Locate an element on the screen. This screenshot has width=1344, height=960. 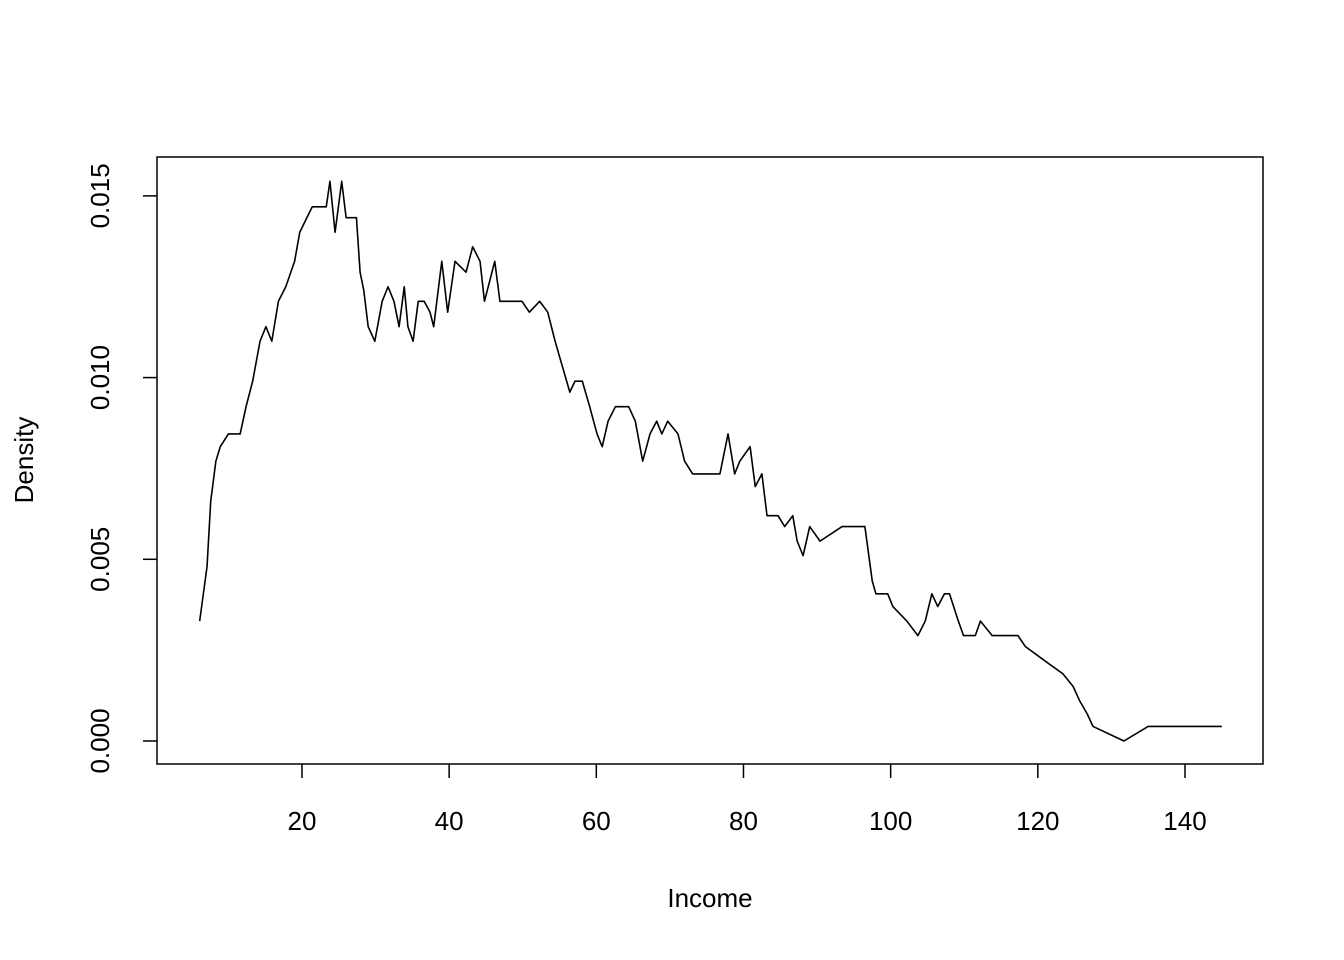
y-tick-label: 0.015 is located at coordinates (100, 195).